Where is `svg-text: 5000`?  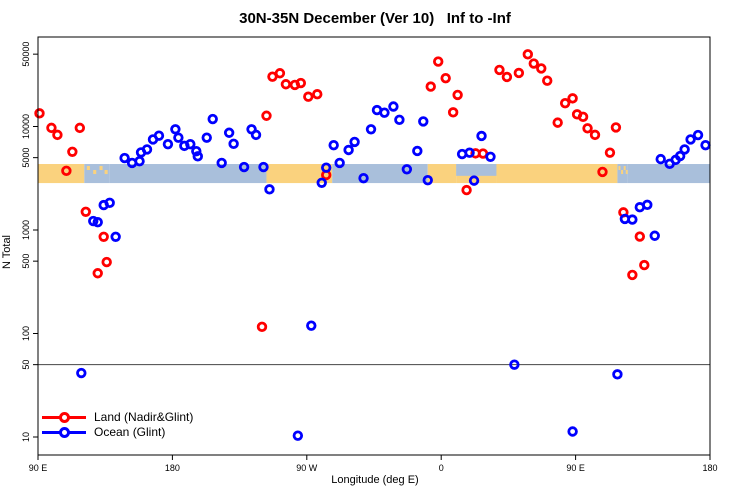 svg-text: 5000 is located at coordinates (26, 158).